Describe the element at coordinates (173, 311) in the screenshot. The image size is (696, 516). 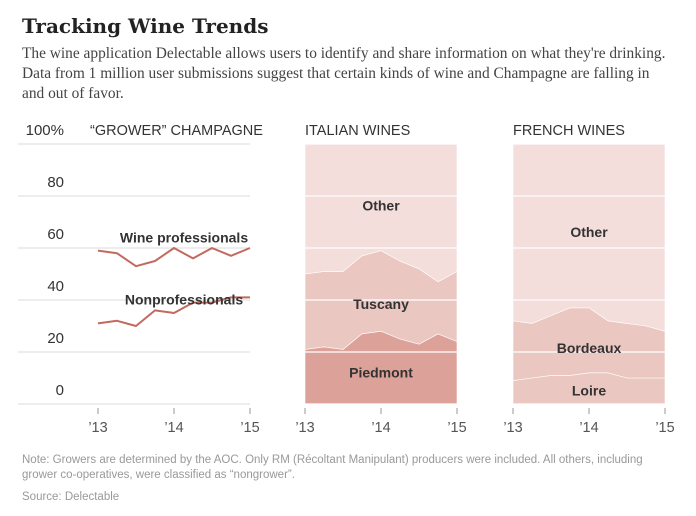
I see `line-nonprofessionals` at that location.